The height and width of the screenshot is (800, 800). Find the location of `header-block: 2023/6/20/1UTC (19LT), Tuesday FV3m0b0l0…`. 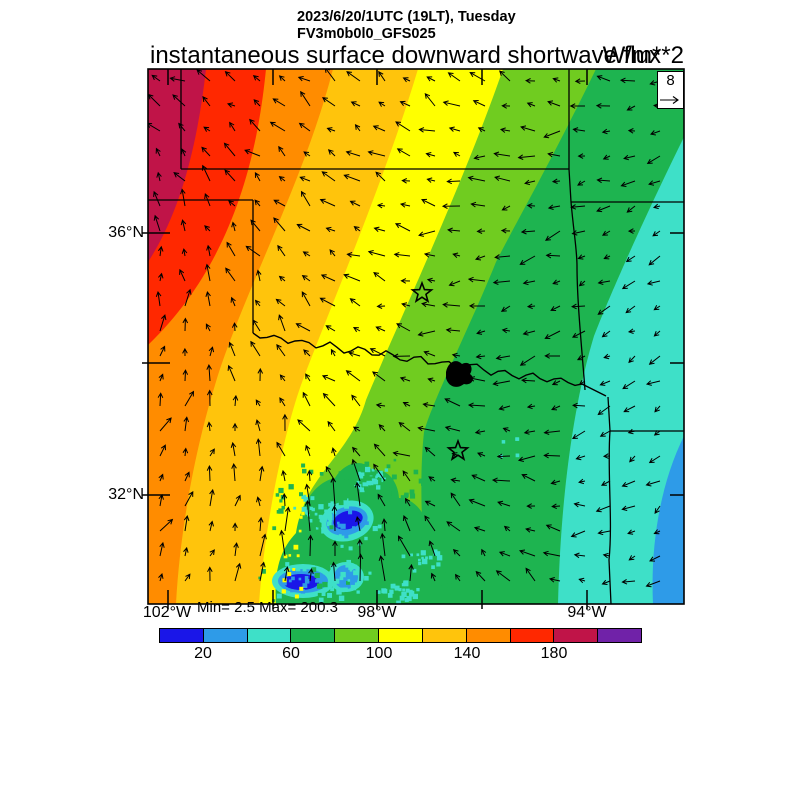

header-block: 2023/6/20/1UTC (19LT), Tuesday FV3m0b0l0… is located at coordinates (406, 26).